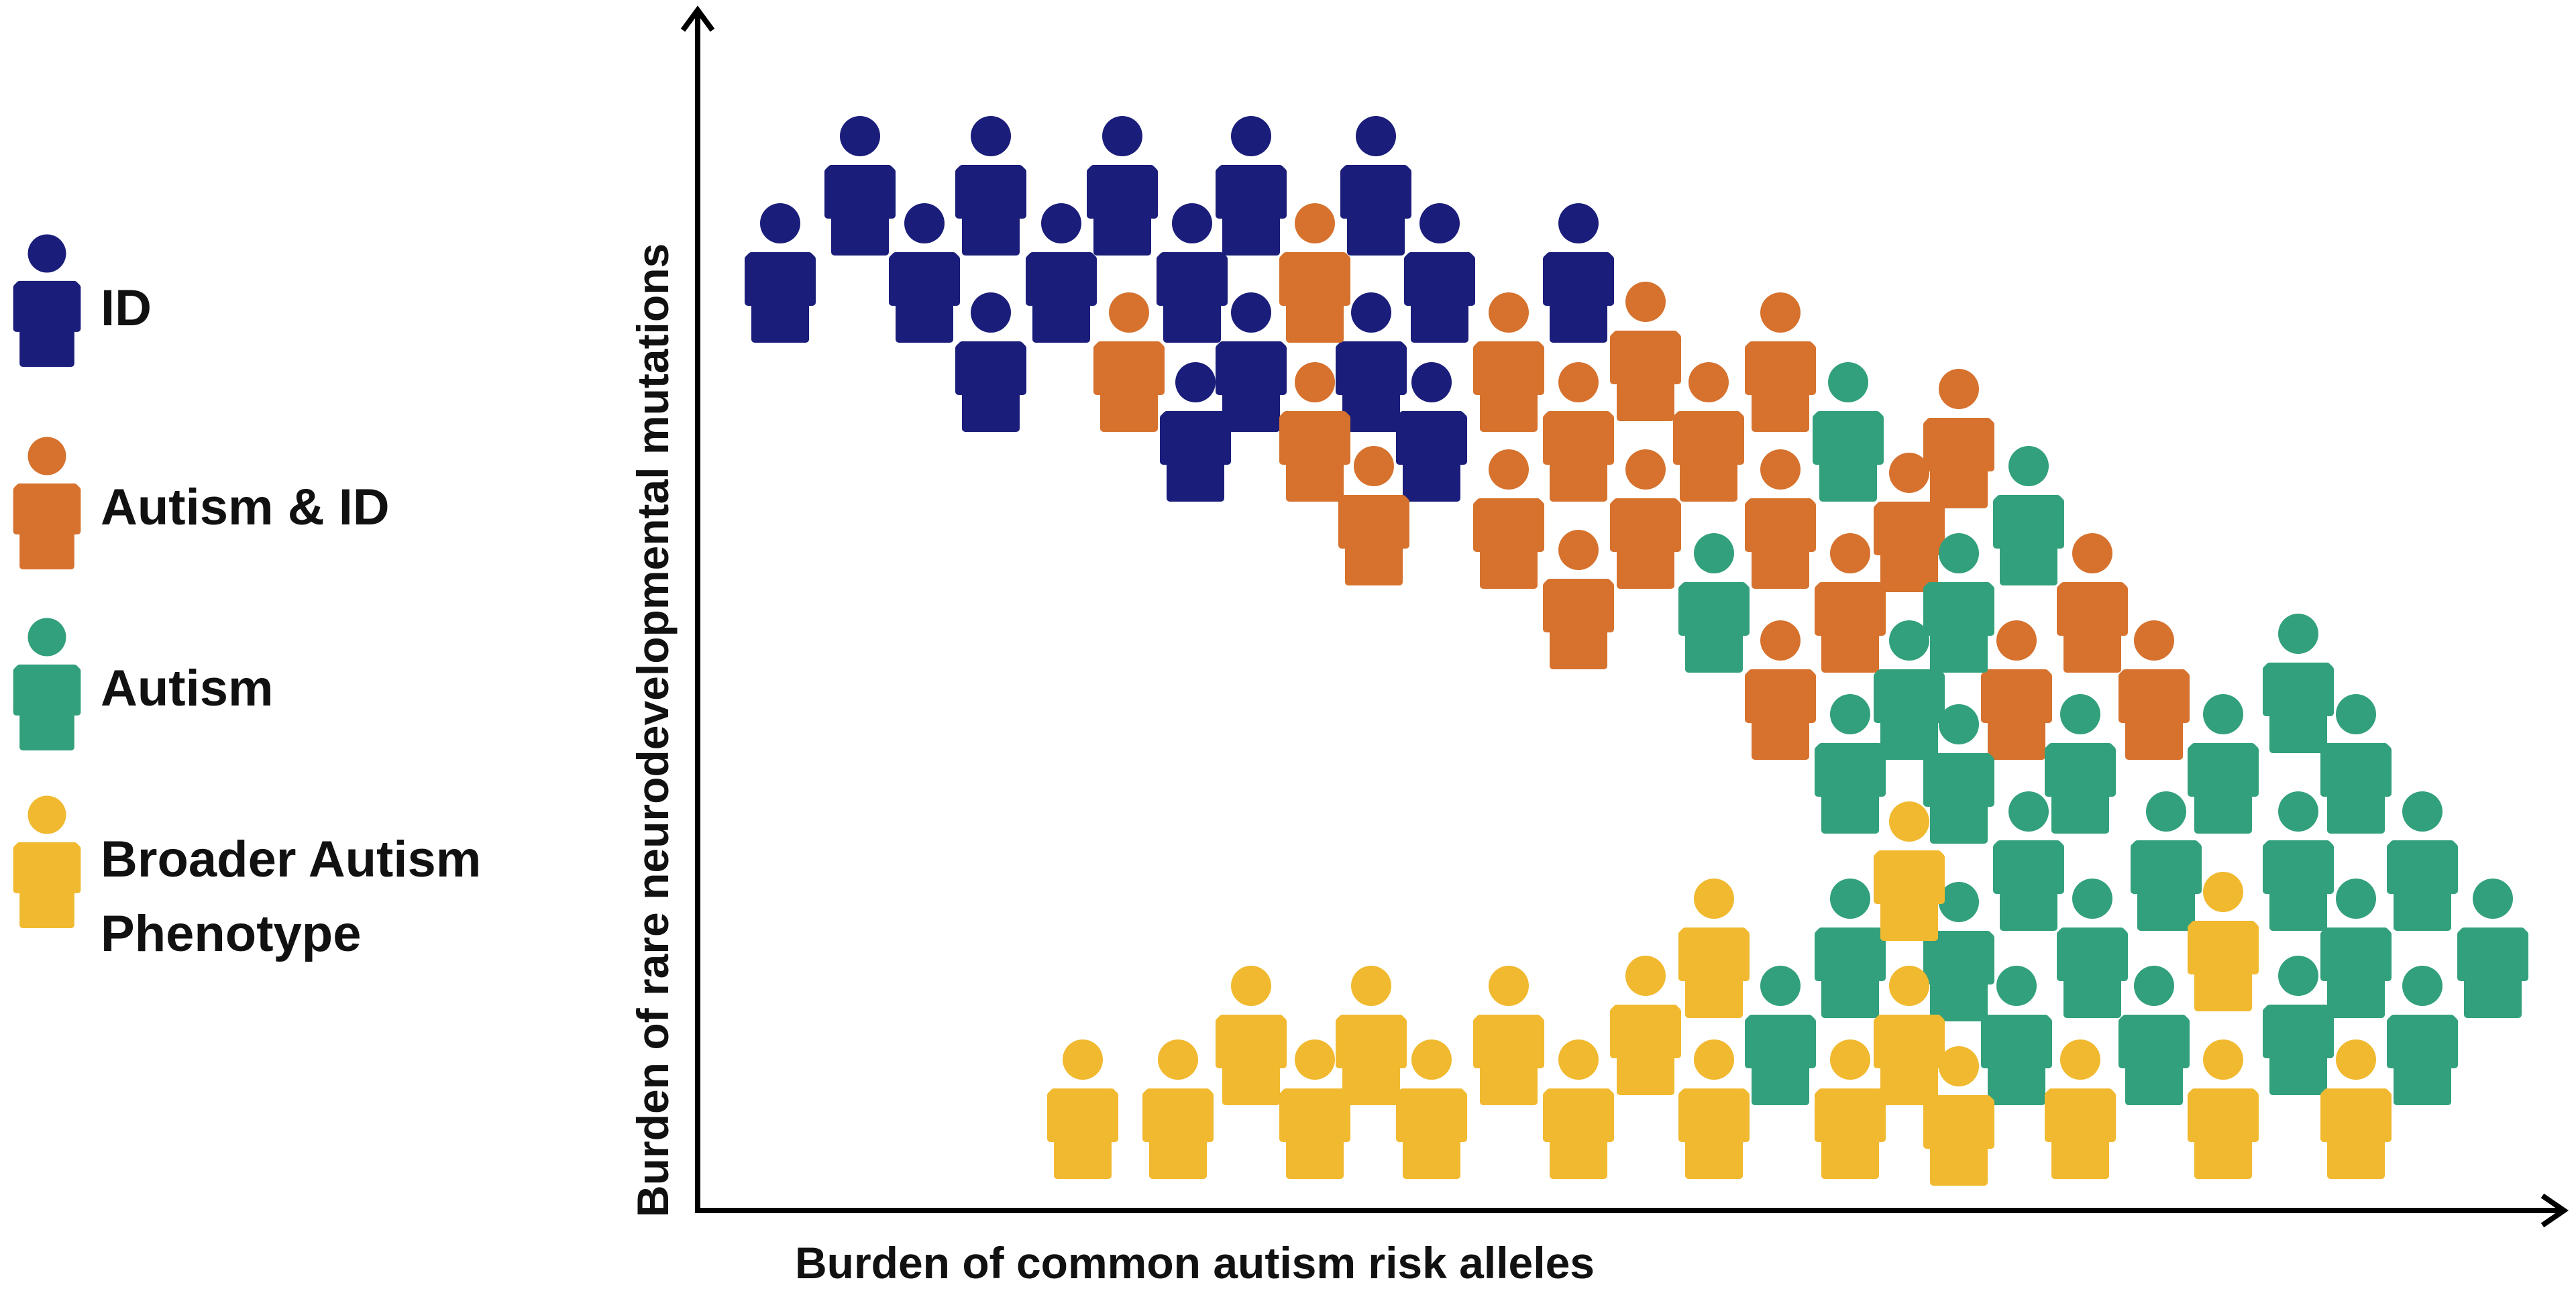 This screenshot has height=1295, width=2576. I want to click on legend-person-icon-id, so click(47, 301).